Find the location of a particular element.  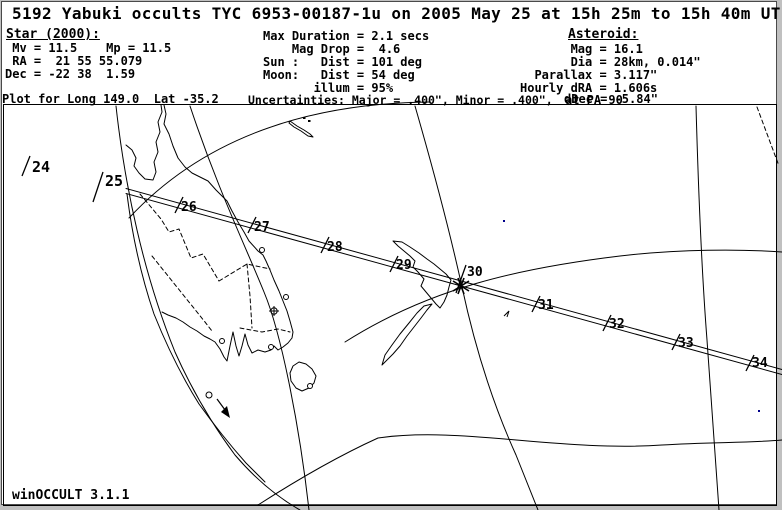

time-tick-label-24: 24 is located at coordinates (41, 167).